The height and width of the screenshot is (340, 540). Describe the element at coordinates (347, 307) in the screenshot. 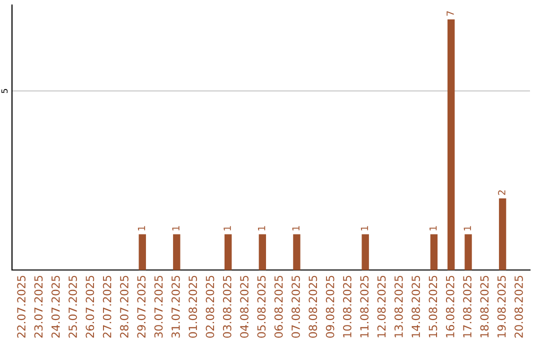

I see `x-tick-label: 10.08.2025` at that location.